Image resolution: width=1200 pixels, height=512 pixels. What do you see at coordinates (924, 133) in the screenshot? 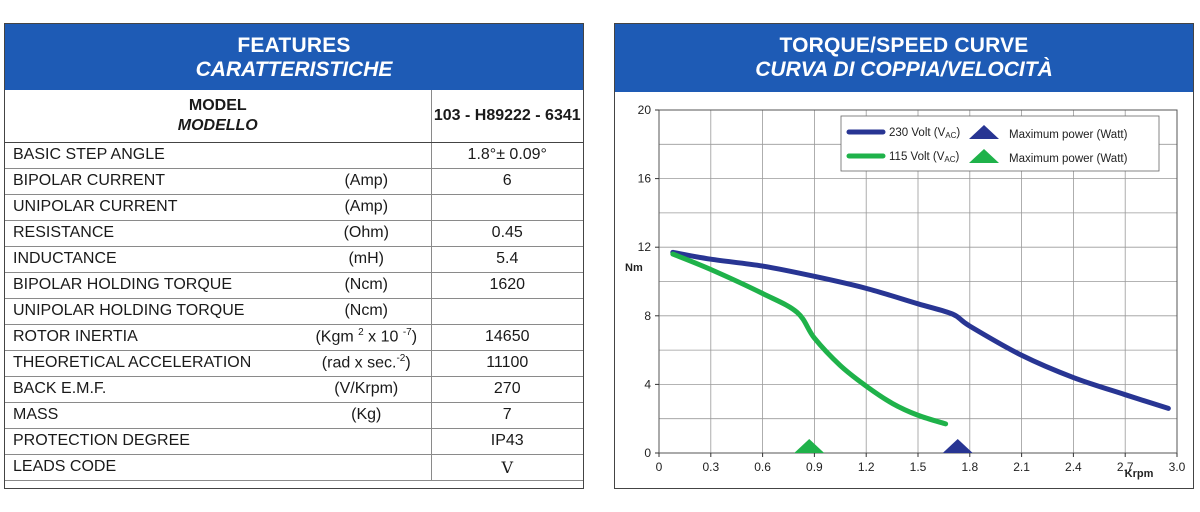
I see `legend-label-230v: 230 Volt (VAC)` at bounding box center [924, 133].